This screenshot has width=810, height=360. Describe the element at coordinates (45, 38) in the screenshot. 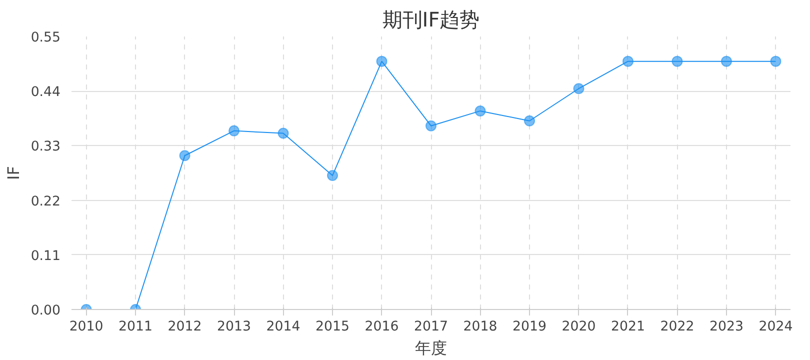

I see `y-tick-label: 0.55` at that location.